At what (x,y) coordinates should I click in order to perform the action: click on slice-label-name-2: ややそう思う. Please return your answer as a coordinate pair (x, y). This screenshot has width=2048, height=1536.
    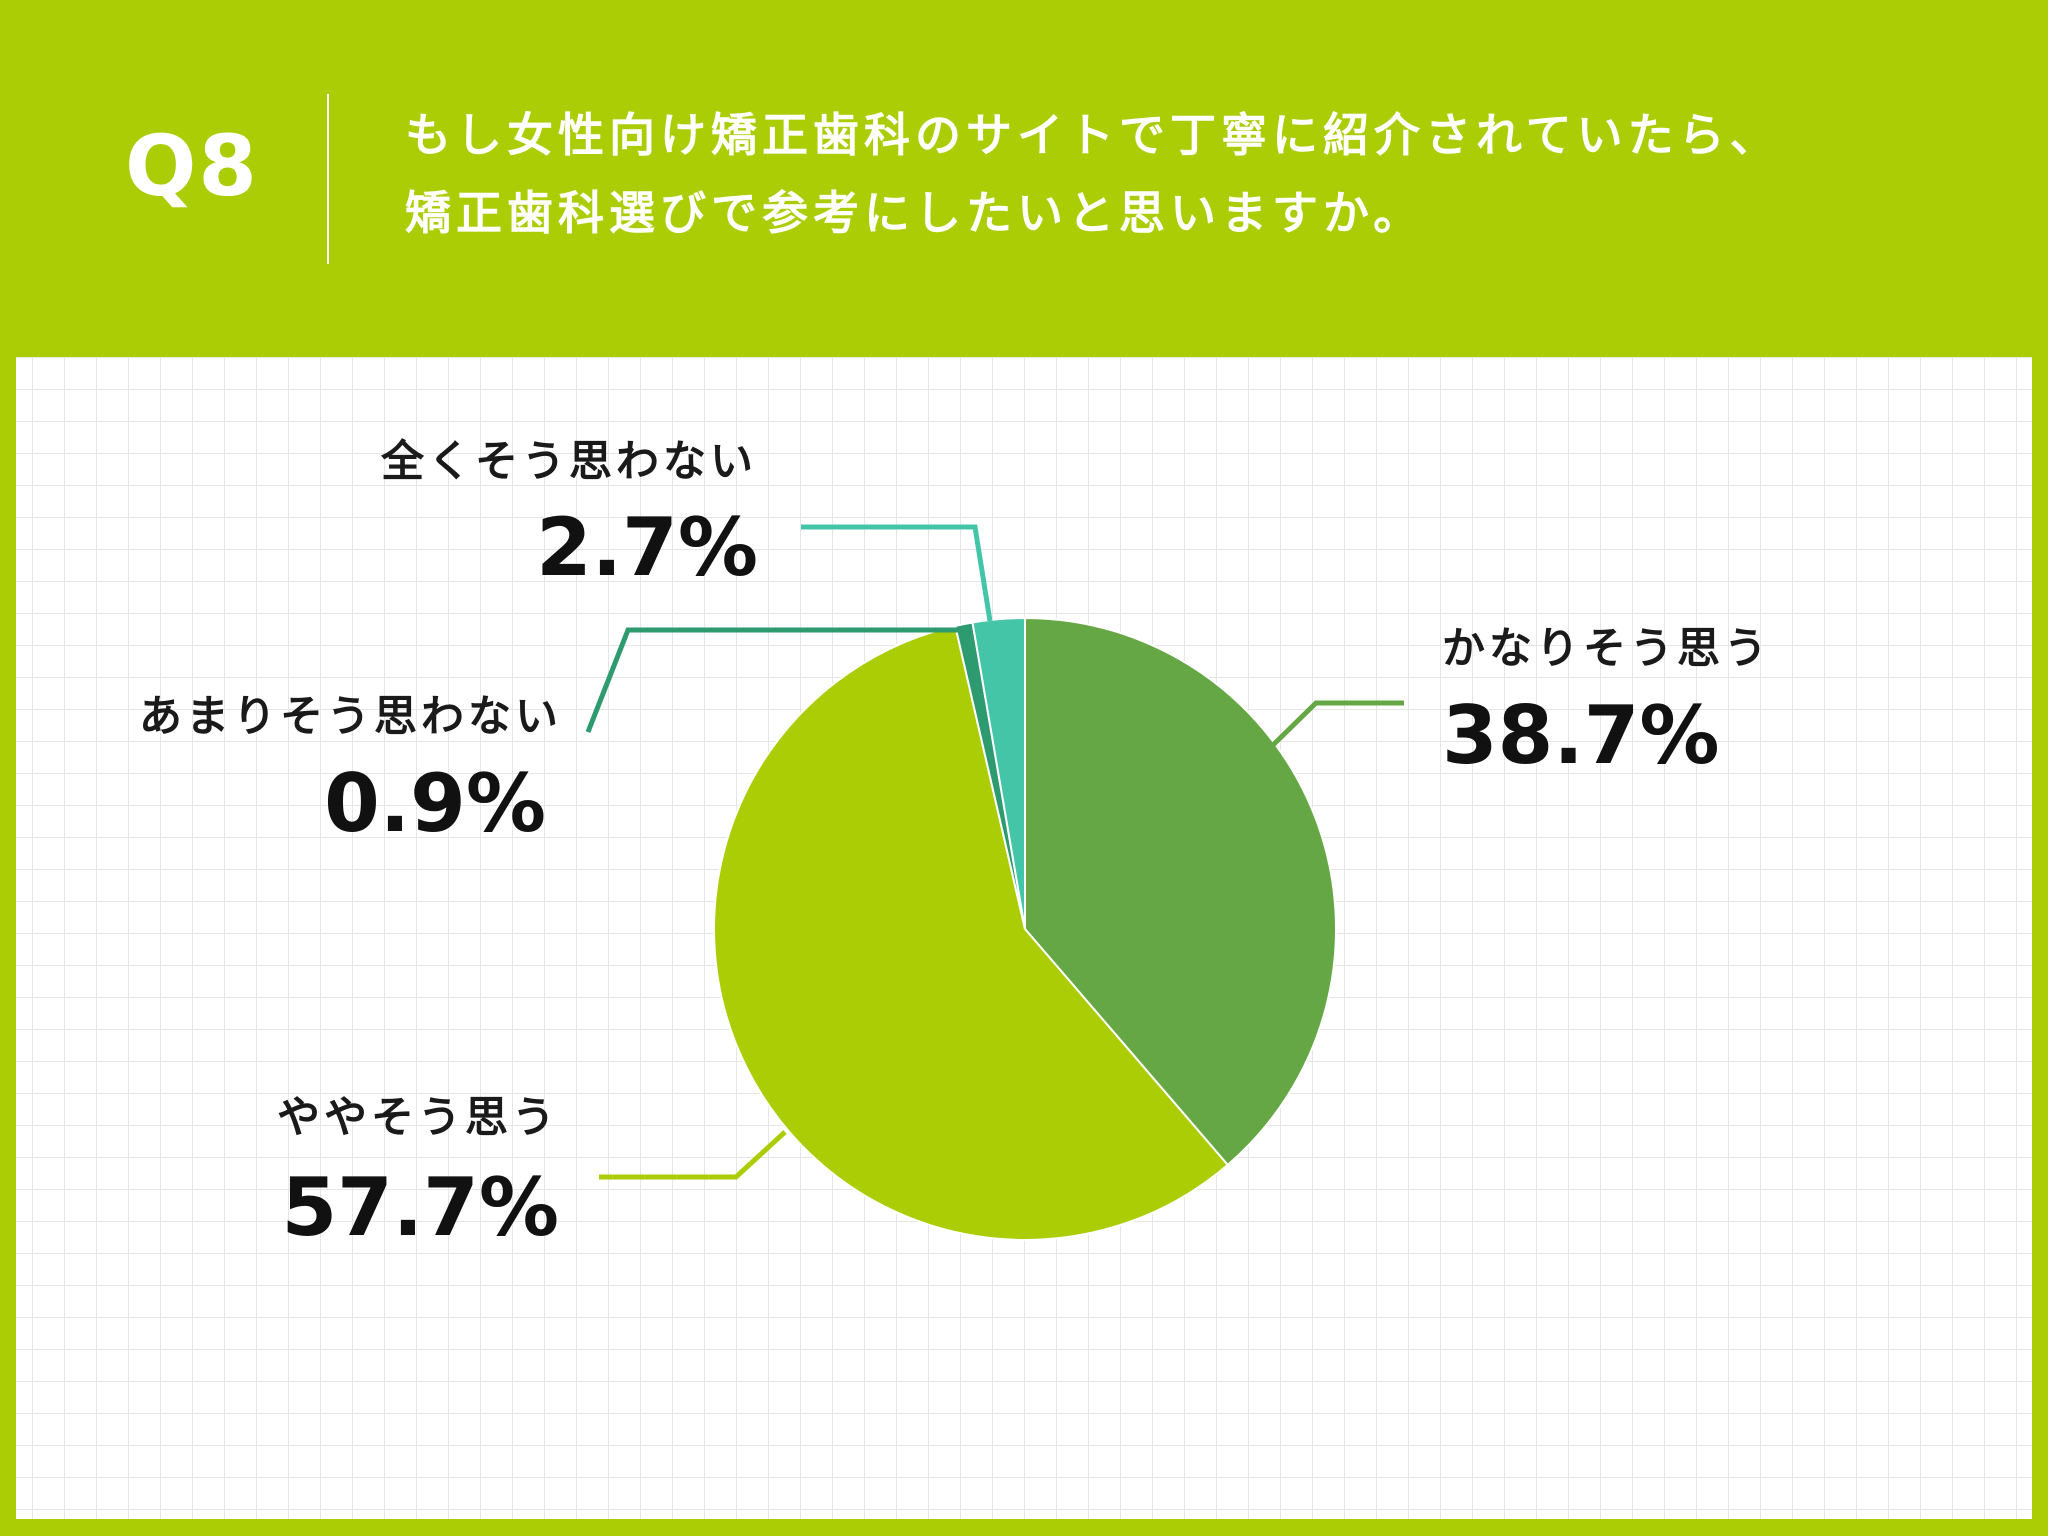
    Looking at the image, I should click on (418, 1118).